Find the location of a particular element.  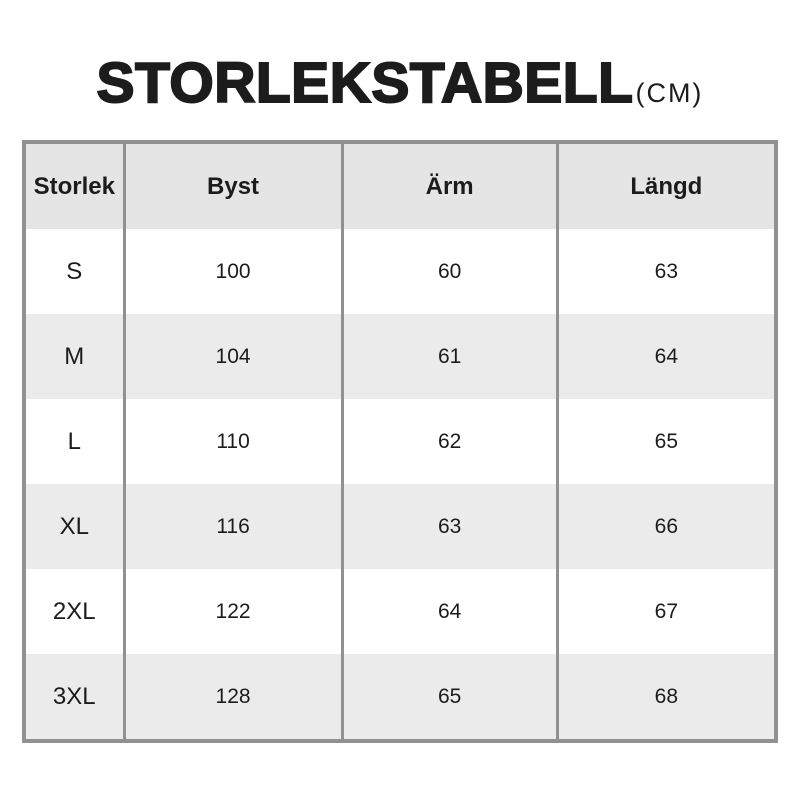

value-cell: 61 is located at coordinates (449, 356).